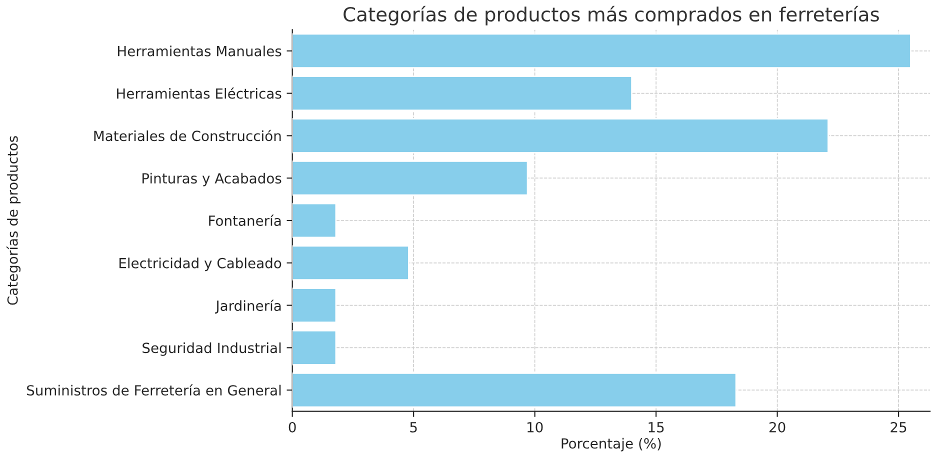 This screenshot has width=931, height=457. I want to click on y-tick-label: Jardinería, so click(248, 307).